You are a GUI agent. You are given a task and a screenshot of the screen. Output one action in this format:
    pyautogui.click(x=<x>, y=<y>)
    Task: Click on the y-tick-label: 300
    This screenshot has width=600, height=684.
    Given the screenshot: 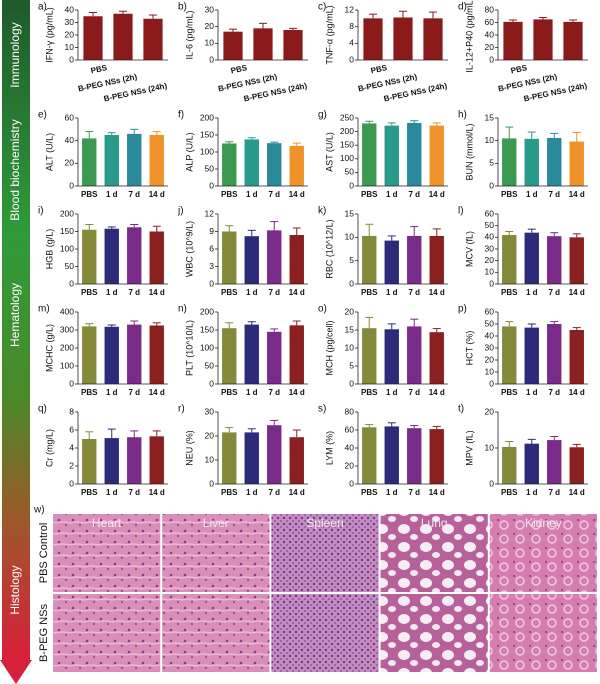 What is the action you would take?
    pyautogui.click(x=67, y=329)
    